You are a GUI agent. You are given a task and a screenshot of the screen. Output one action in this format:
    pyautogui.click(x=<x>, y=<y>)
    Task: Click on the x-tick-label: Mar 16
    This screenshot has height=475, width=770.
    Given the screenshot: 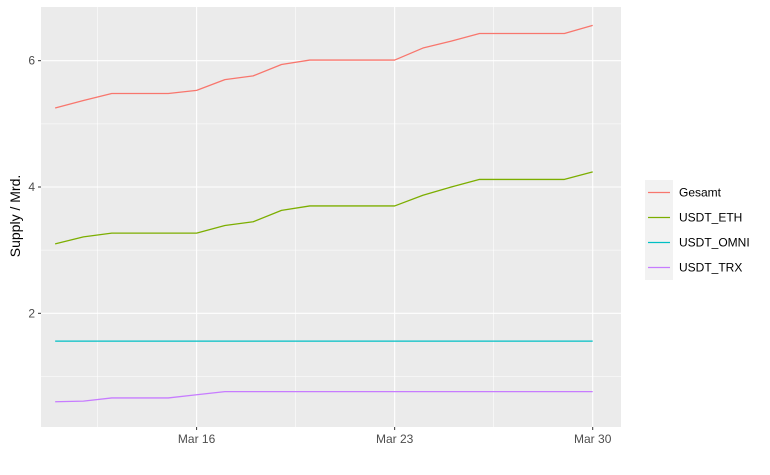 What is the action you would take?
    pyautogui.click(x=197, y=439)
    